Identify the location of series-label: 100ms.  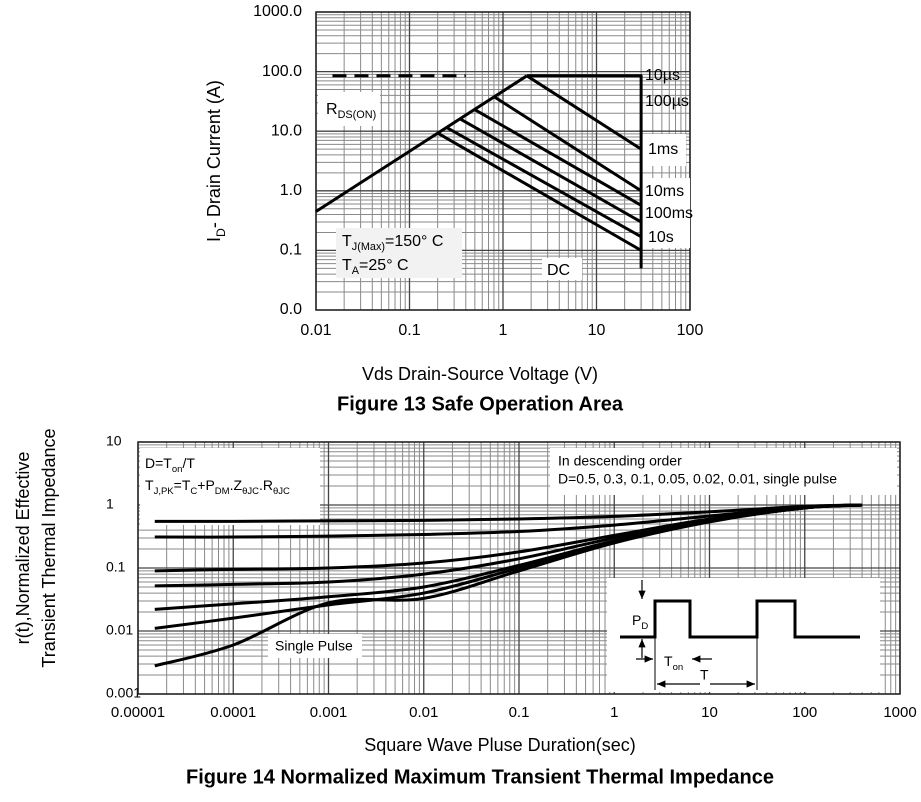
(669, 213).